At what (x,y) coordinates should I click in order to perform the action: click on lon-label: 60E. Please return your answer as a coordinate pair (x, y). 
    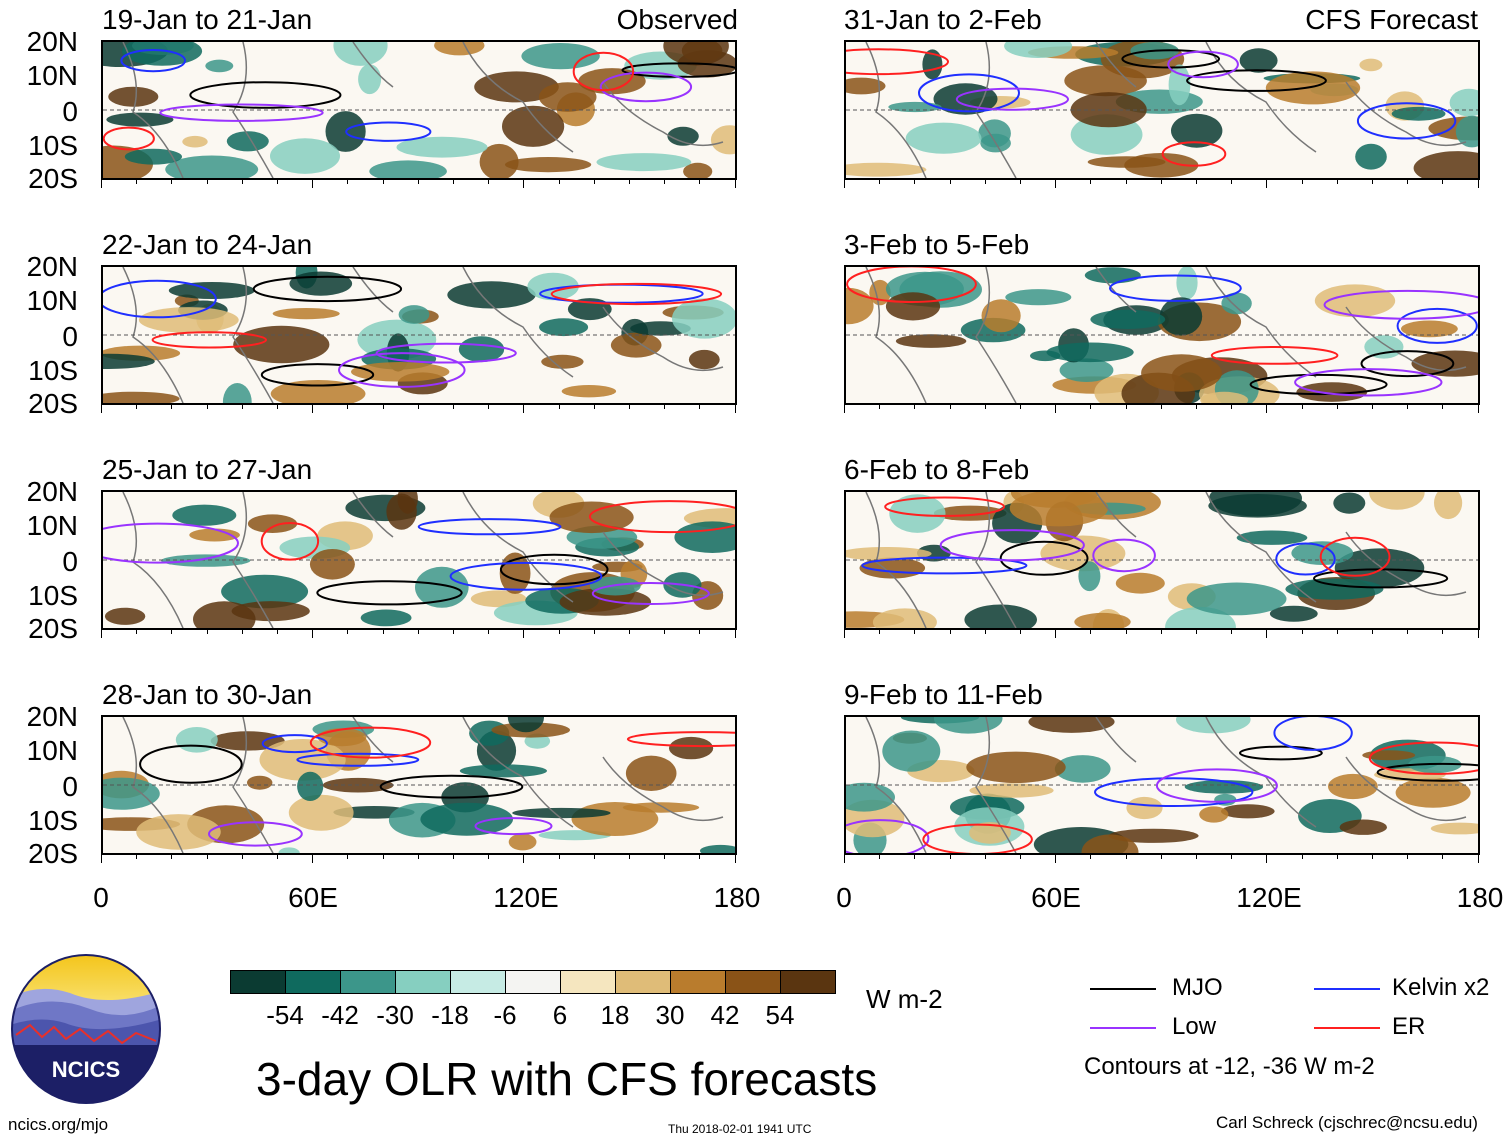
    Looking at the image, I should click on (1056, 897).